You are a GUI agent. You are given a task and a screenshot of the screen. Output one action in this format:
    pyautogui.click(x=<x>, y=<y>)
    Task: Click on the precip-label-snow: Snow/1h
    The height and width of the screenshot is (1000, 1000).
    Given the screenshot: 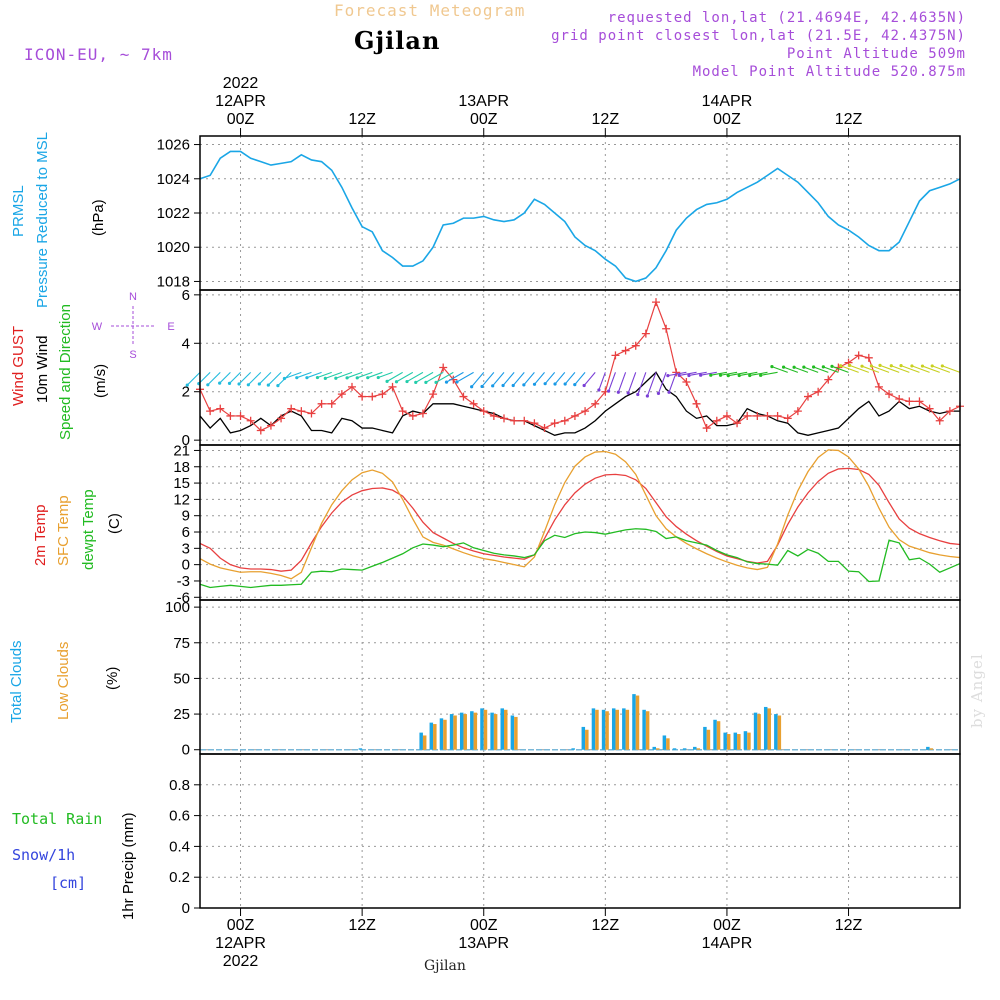 What is the action you would take?
    pyautogui.click(x=44, y=855)
    